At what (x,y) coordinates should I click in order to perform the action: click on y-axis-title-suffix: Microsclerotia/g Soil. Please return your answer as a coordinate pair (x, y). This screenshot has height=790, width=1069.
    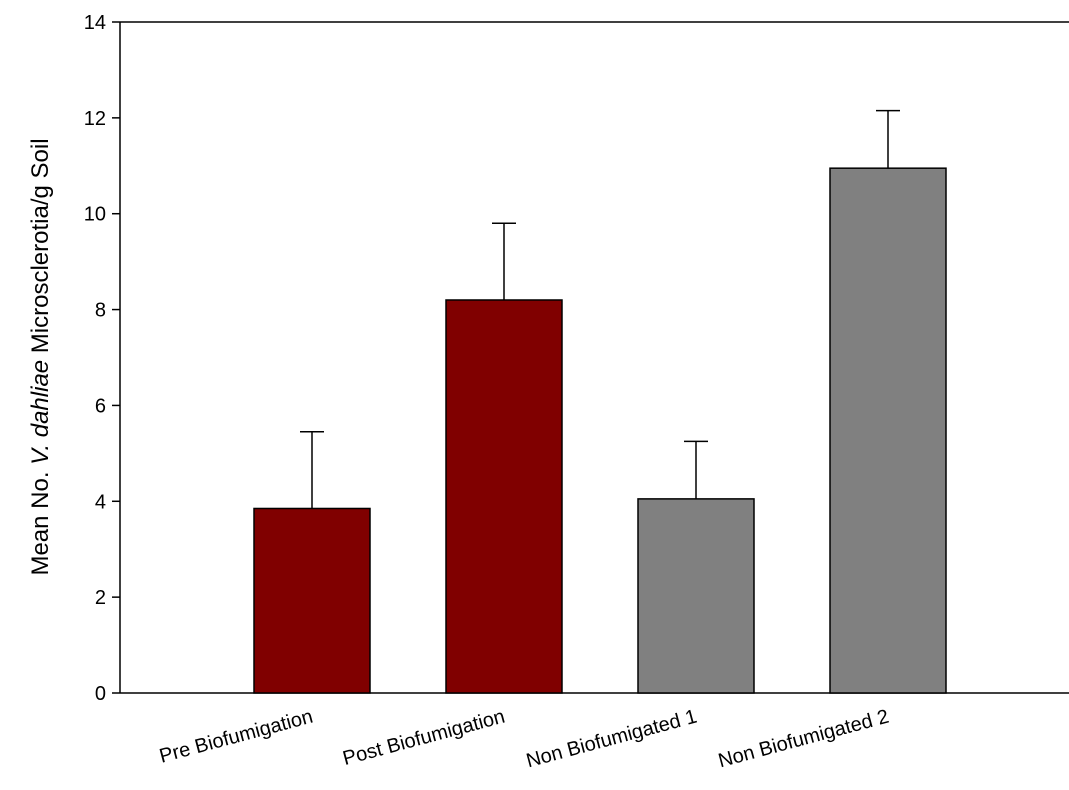
    Looking at the image, I should click on (40, 248).